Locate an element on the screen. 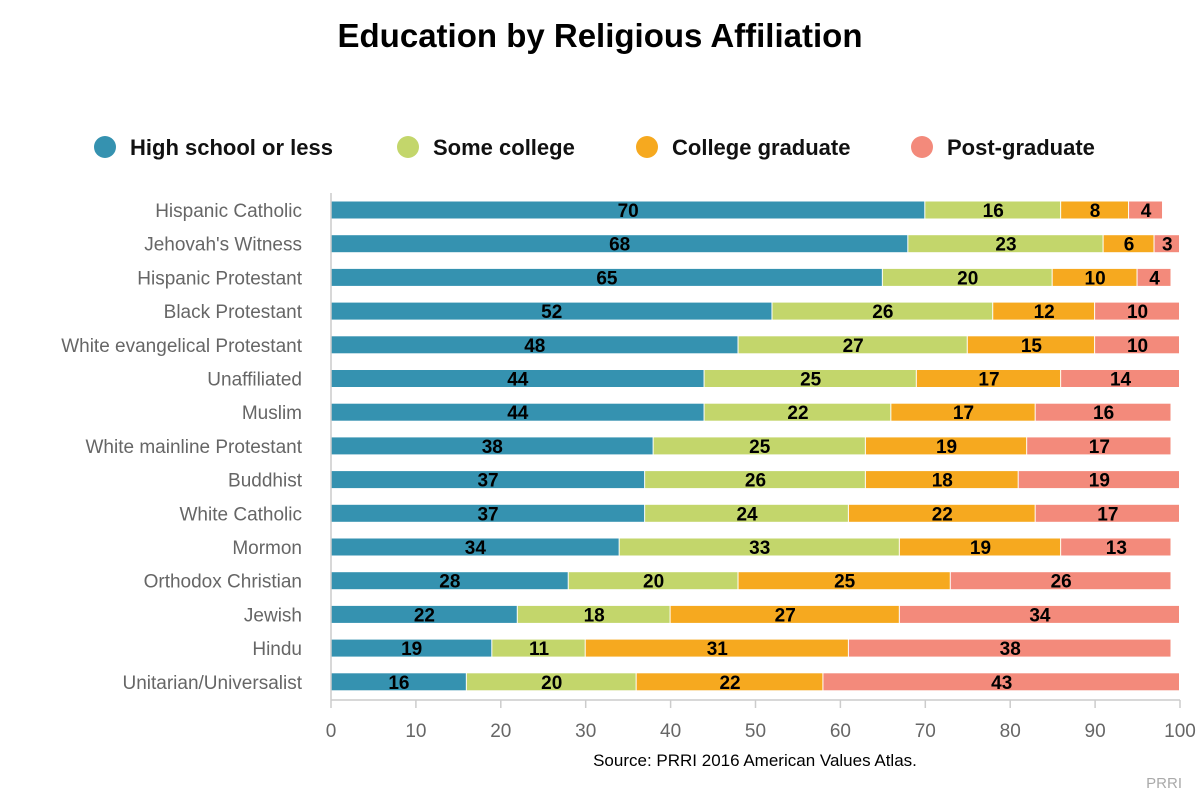 The height and width of the screenshot is (805, 1200). data-label: 38 is located at coordinates (492, 447).